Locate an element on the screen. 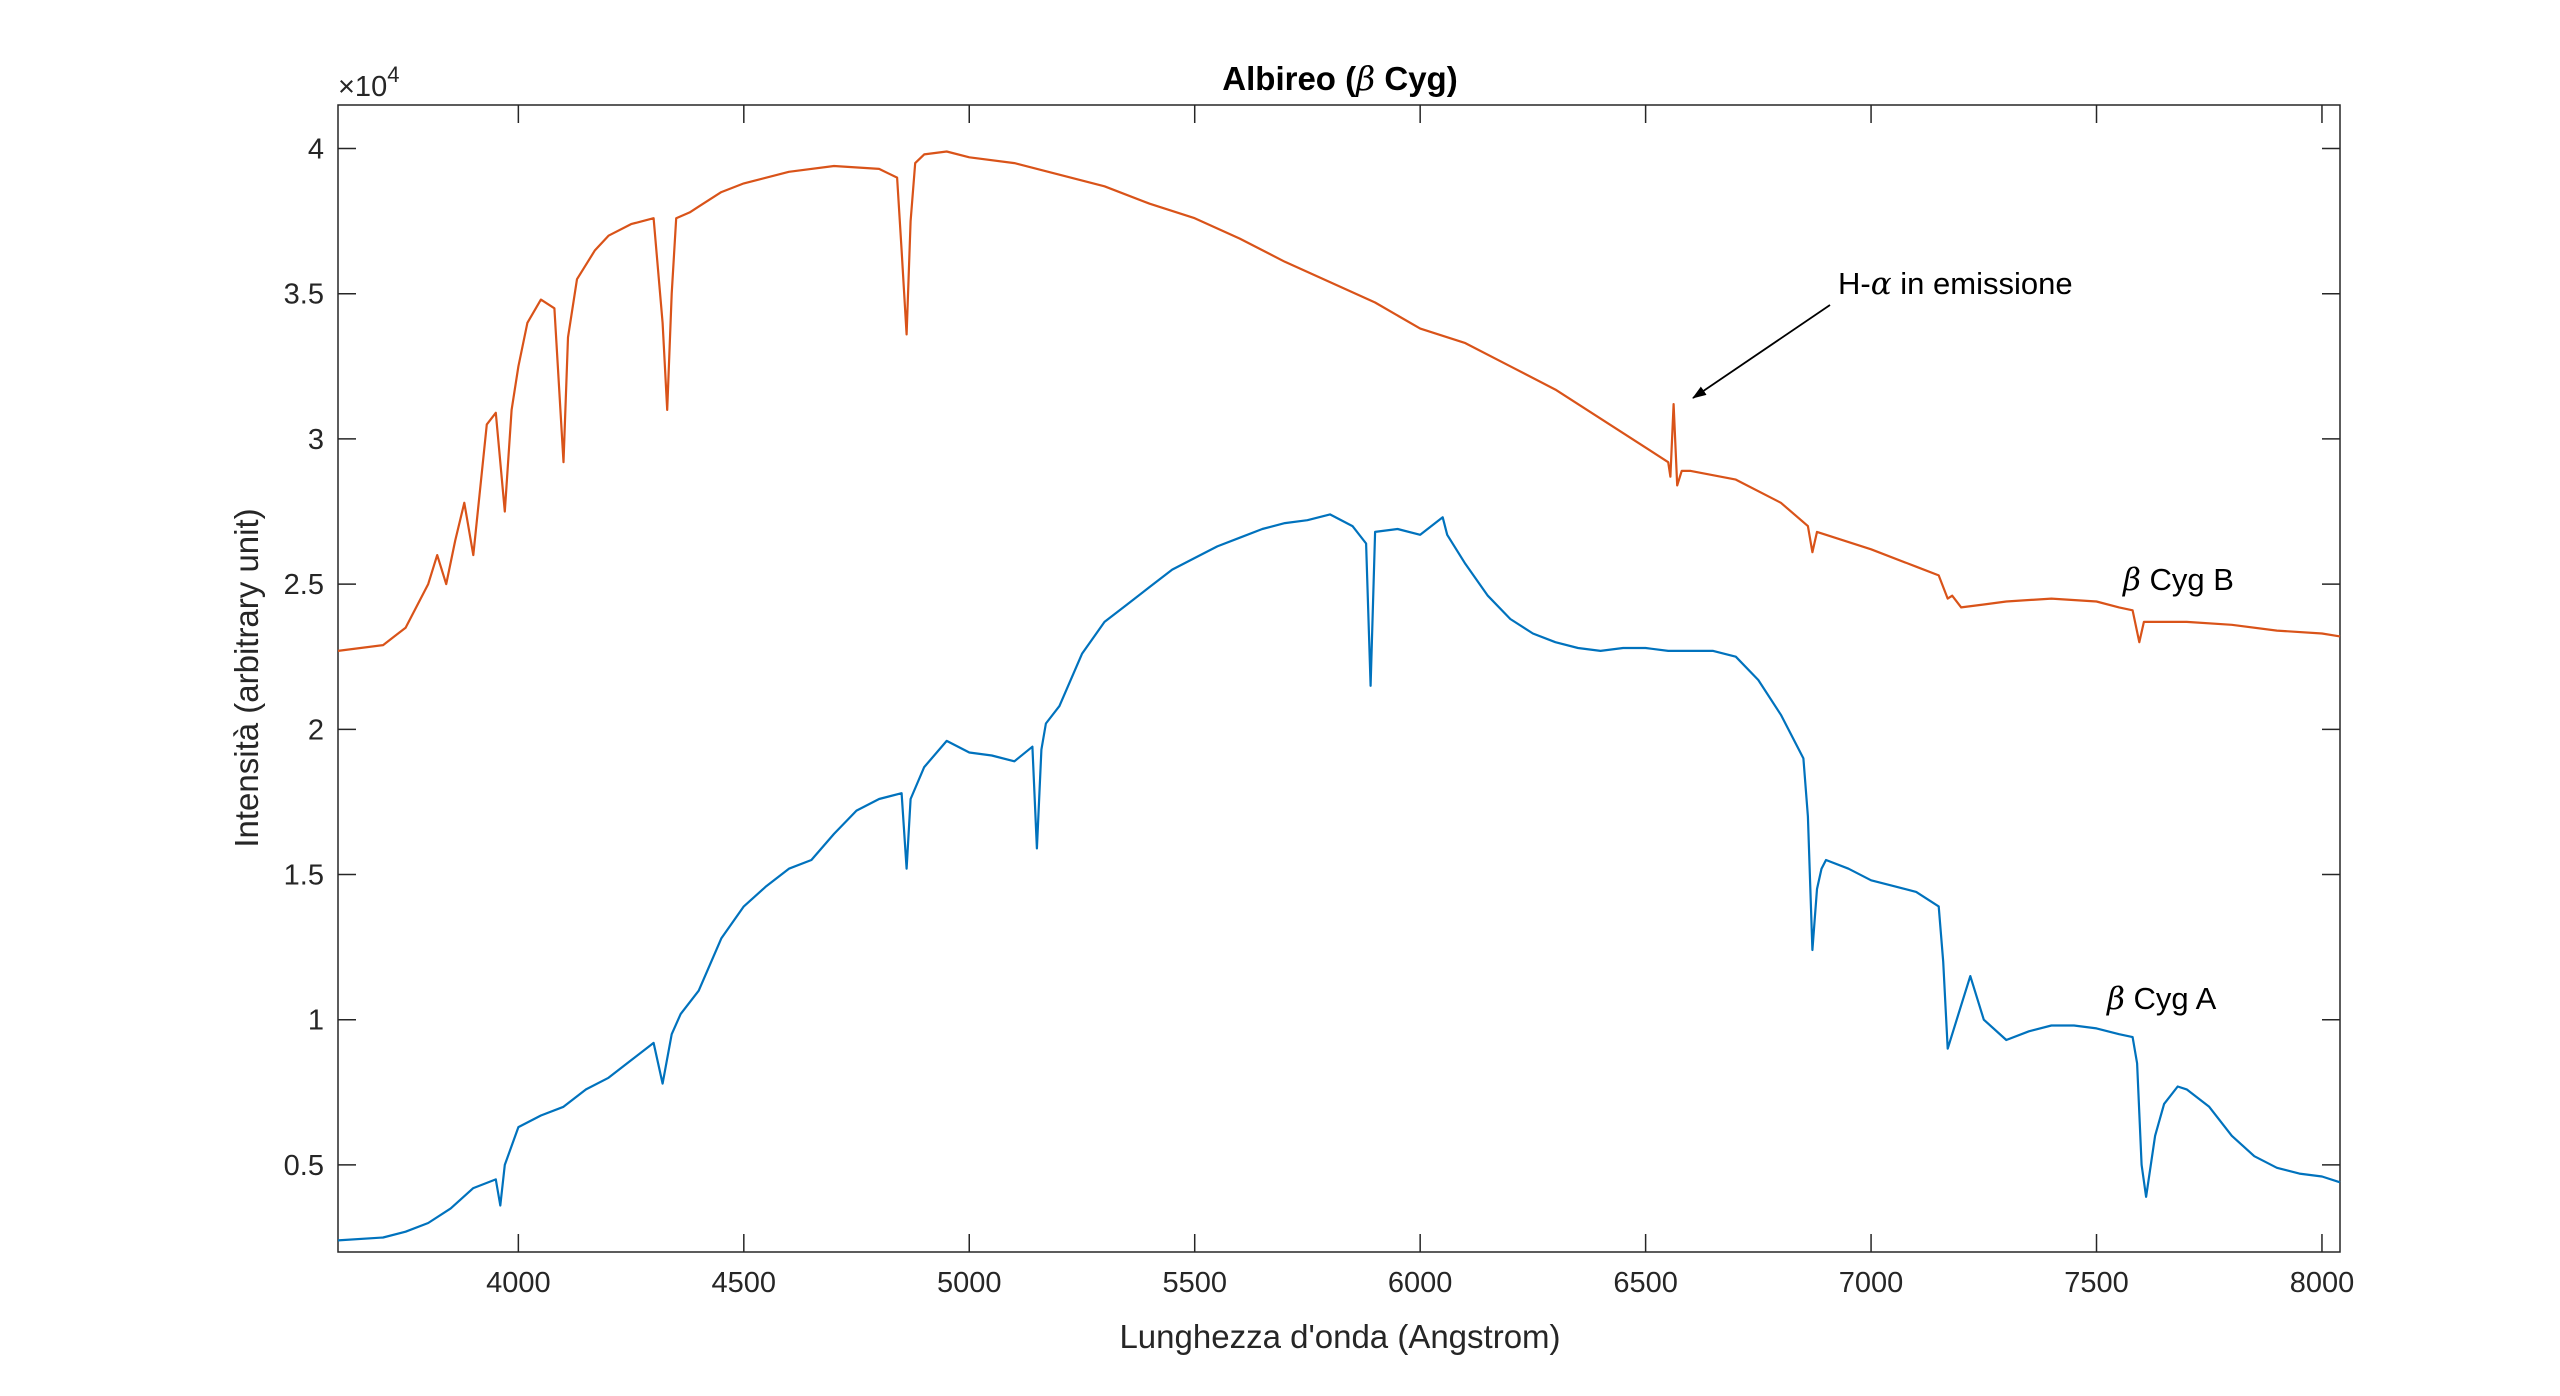  y-tick-label: 0.5 is located at coordinates (304, 1166).